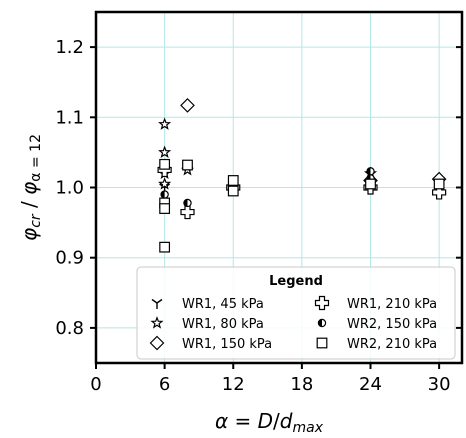  I want to click on y-axis-title: φcr / φα = 12, so click(30, 187).